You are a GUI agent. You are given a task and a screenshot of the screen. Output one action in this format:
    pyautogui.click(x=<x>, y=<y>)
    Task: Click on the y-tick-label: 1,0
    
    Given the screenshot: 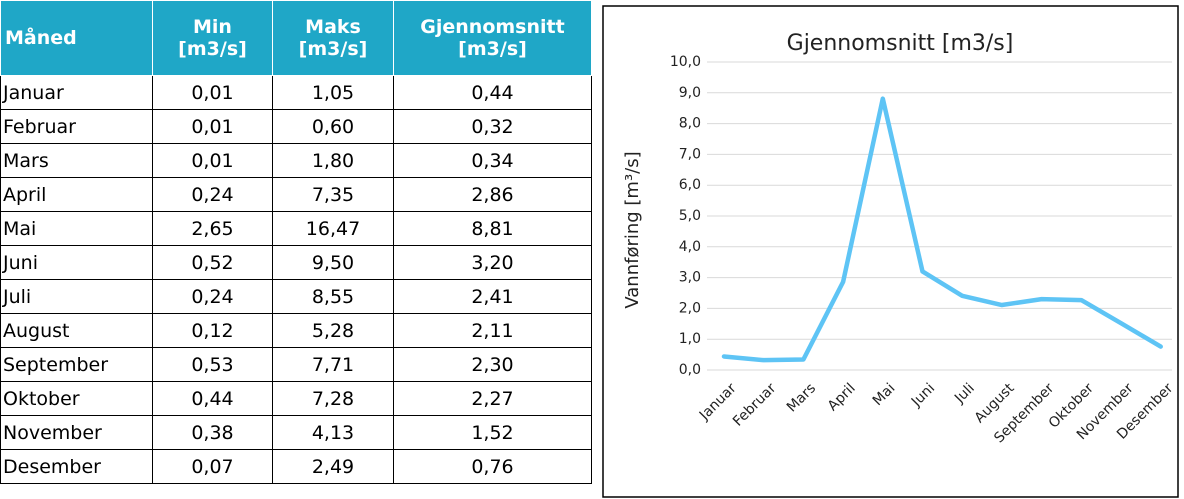 What is the action you would take?
    pyautogui.click(x=690, y=339)
    